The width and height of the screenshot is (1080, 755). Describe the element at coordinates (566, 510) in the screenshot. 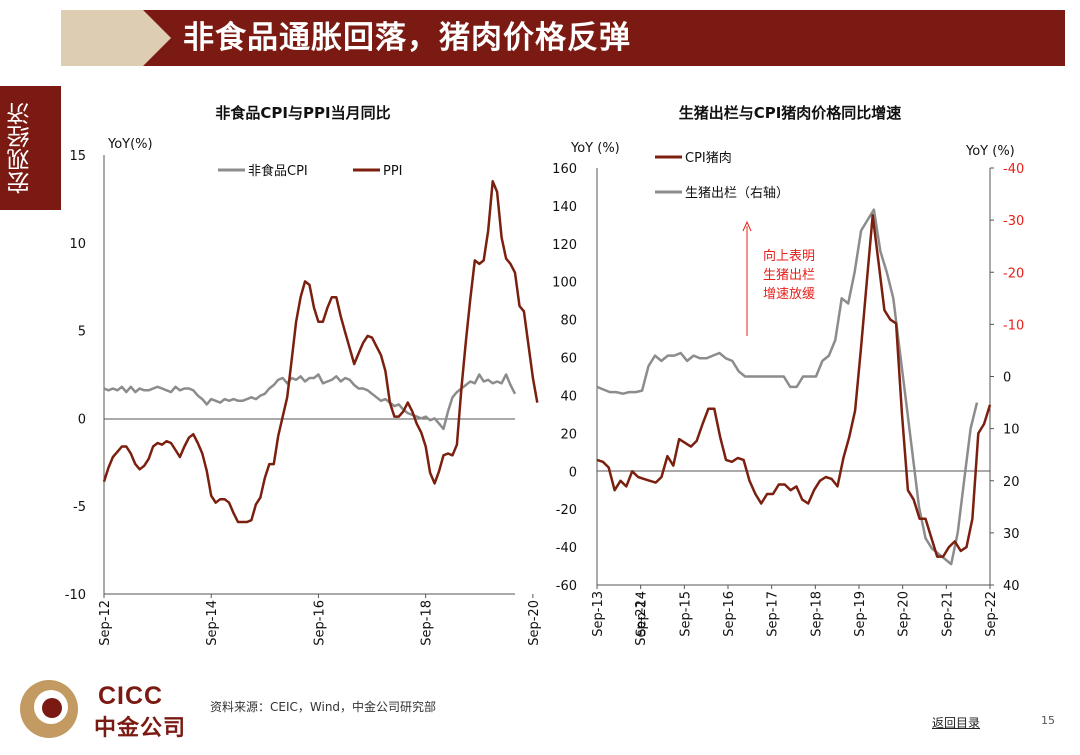

I see `ytick-label-left: -20` at that location.